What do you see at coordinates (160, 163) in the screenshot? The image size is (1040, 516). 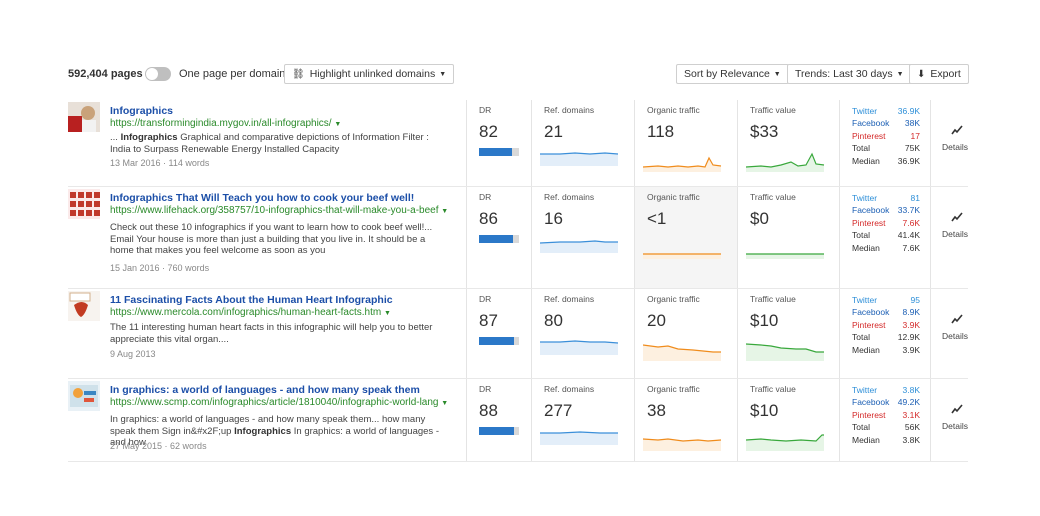 I see `result-meta: 13 Mar 2016 · 114 words` at bounding box center [160, 163].